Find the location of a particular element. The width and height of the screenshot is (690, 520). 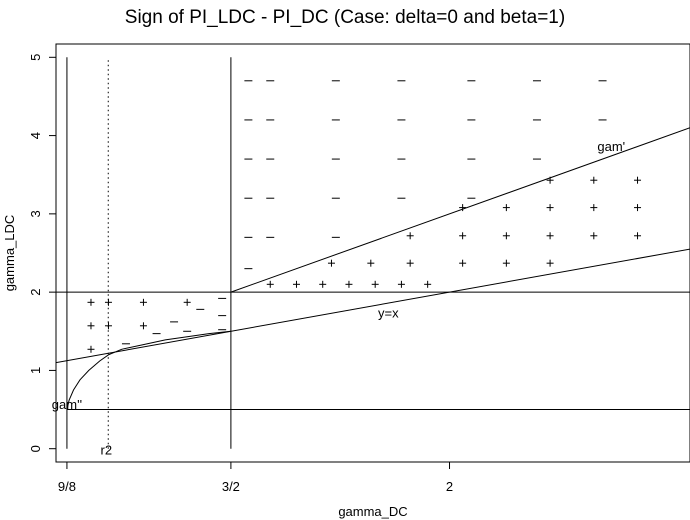

y-tick-label: 1 is located at coordinates (35, 370).